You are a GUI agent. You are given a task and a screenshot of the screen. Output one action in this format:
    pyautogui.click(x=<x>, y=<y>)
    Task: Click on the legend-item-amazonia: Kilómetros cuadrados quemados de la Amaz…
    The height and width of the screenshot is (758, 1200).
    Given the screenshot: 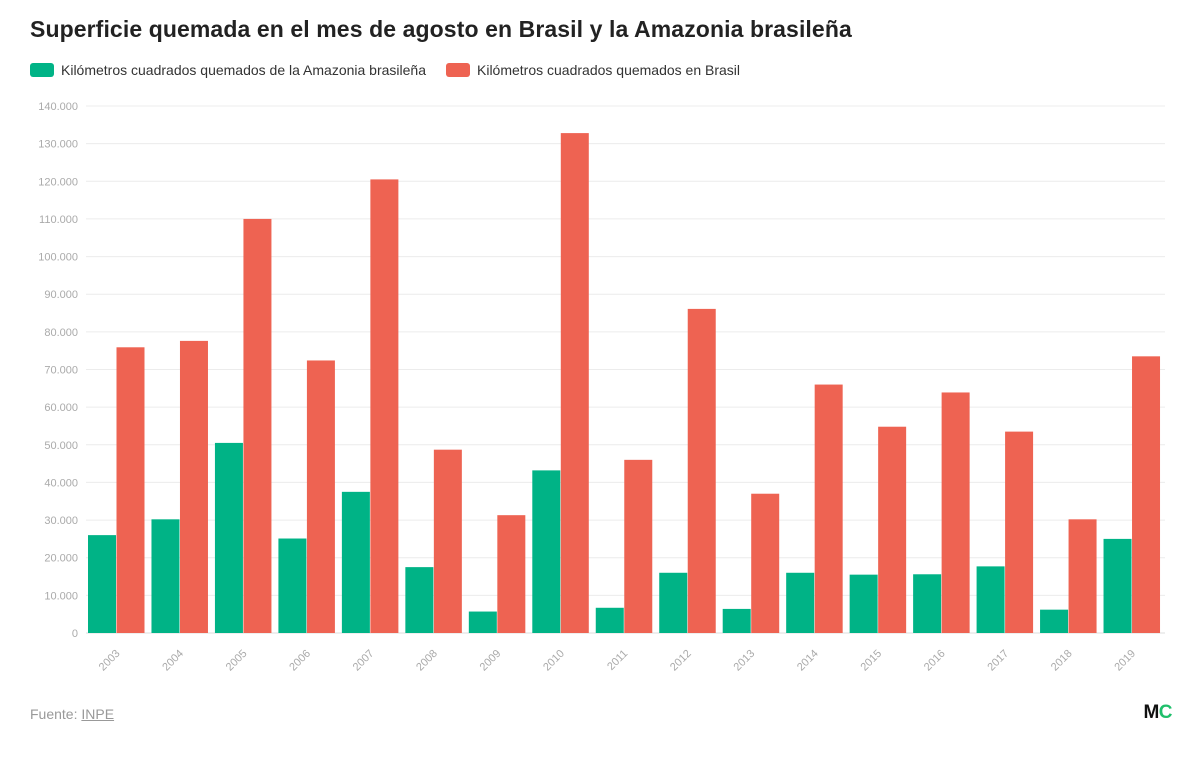 What is the action you would take?
    pyautogui.click(x=228, y=70)
    